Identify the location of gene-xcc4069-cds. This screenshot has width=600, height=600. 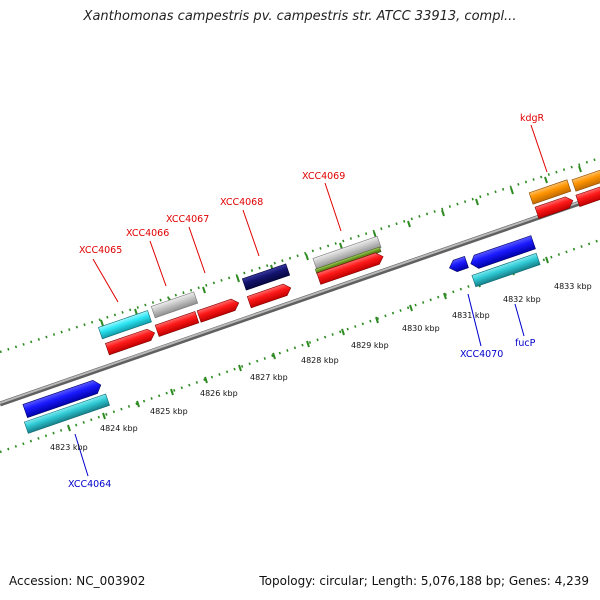
(350, 268).